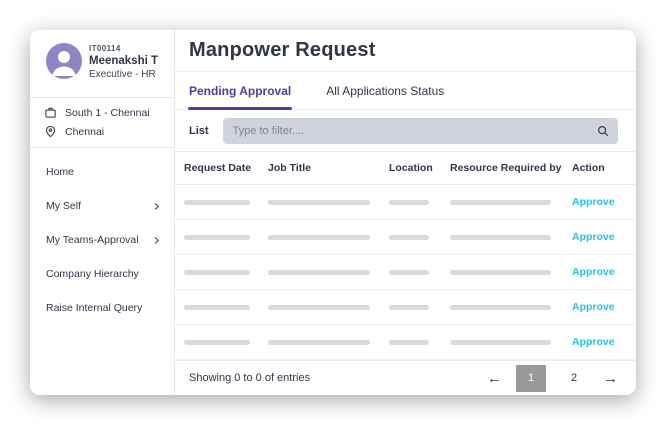  What do you see at coordinates (94, 308) in the screenshot?
I see `sidebar-item-label: Raise Internal Query` at bounding box center [94, 308].